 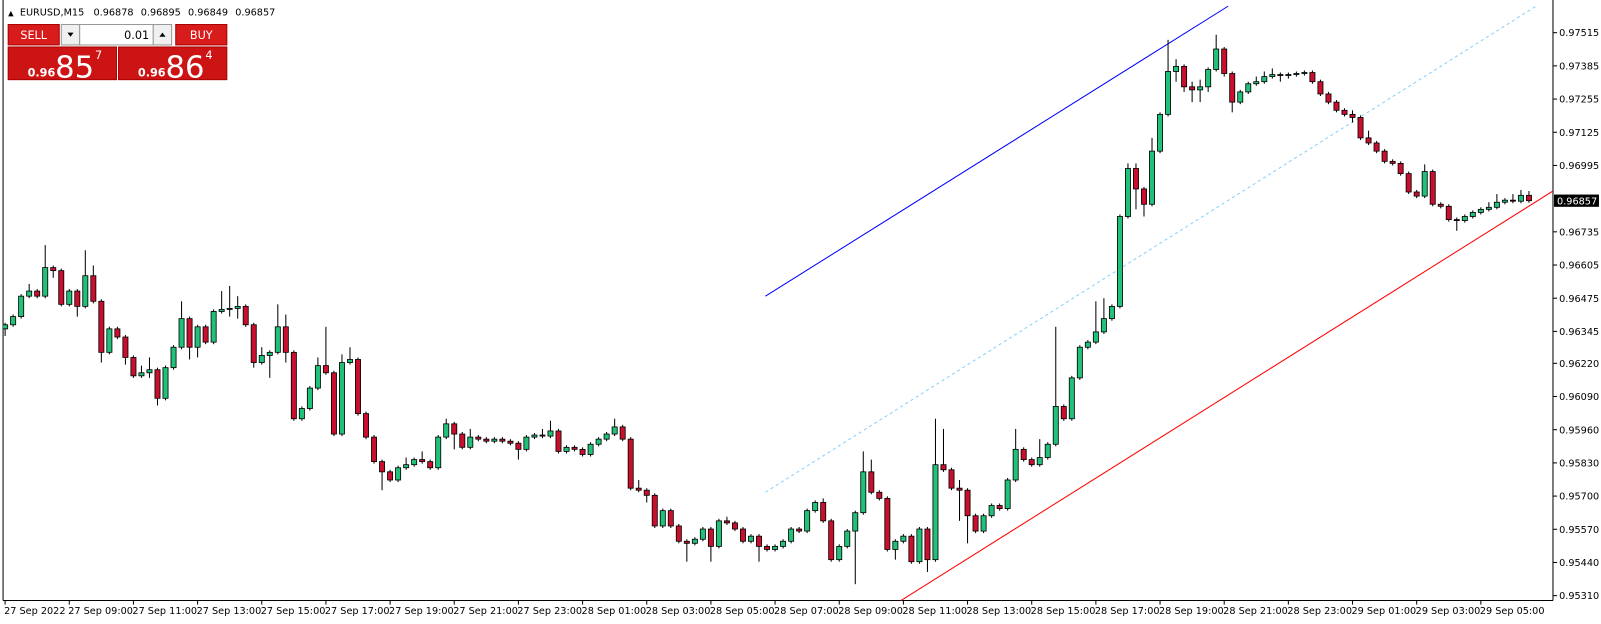 What do you see at coordinates (1579, 33) in the screenshot?
I see `y-tick-label: 0.97515` at bounding box center [1579, 33].